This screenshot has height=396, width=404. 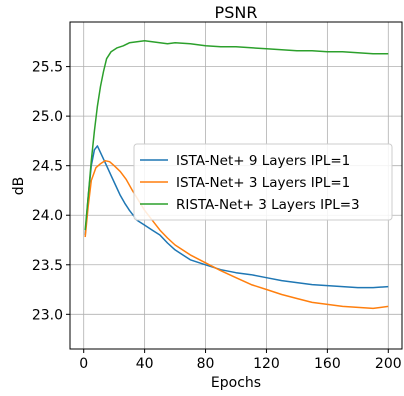 What do you see at coordinates (268, 205) in the screenshot?
I see `legend-entry: RISTA-Net+ 3 Layers IPL=3` at bounding box center [268, 205].